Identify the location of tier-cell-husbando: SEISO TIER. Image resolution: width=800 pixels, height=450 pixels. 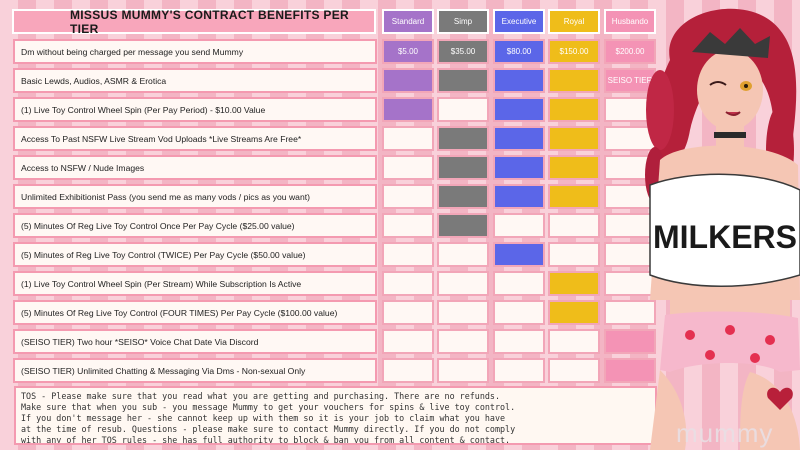
(630, 80).